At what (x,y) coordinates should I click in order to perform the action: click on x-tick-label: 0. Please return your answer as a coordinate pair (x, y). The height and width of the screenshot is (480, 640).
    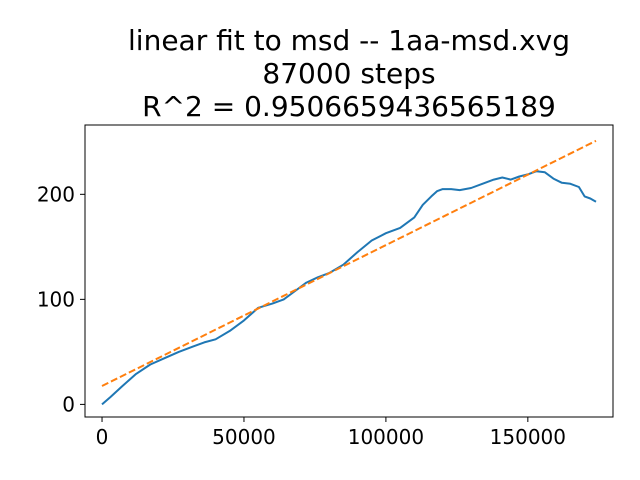
    Looking at the image, I should click on (102, 437).